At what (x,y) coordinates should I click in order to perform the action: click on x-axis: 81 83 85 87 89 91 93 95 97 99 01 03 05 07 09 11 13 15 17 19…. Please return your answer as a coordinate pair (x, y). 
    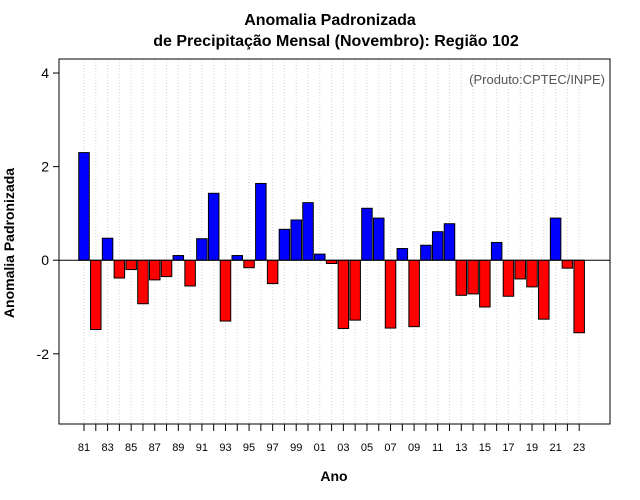
    Looking at the image, I should click on (331, 439).